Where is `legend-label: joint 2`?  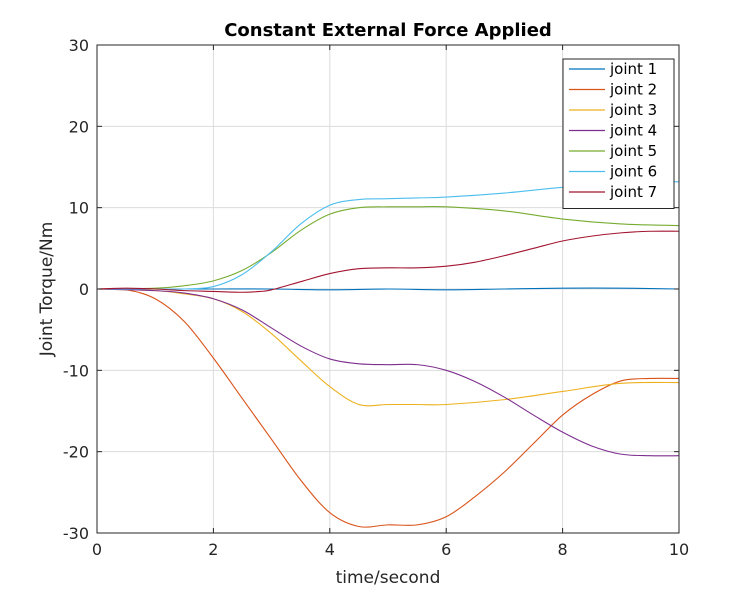 legend-label: joint 2 is located at coordinates (633, 90).